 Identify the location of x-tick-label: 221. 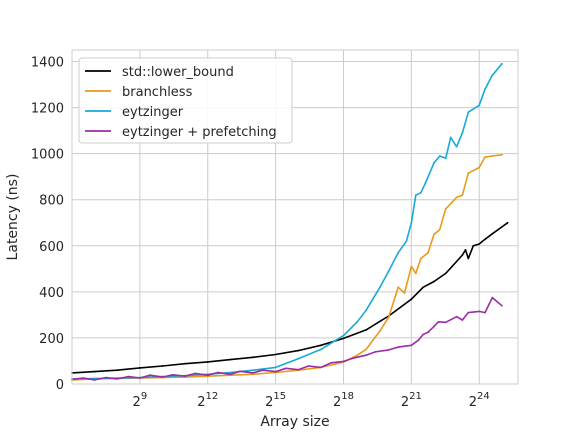
(411, 400).